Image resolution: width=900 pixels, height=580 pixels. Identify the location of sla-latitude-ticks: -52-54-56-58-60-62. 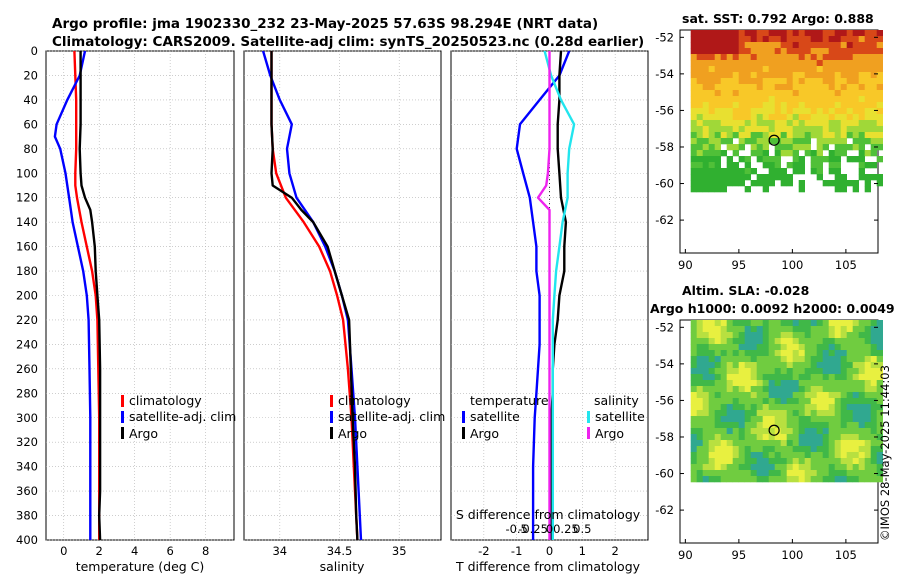
(766, 418).